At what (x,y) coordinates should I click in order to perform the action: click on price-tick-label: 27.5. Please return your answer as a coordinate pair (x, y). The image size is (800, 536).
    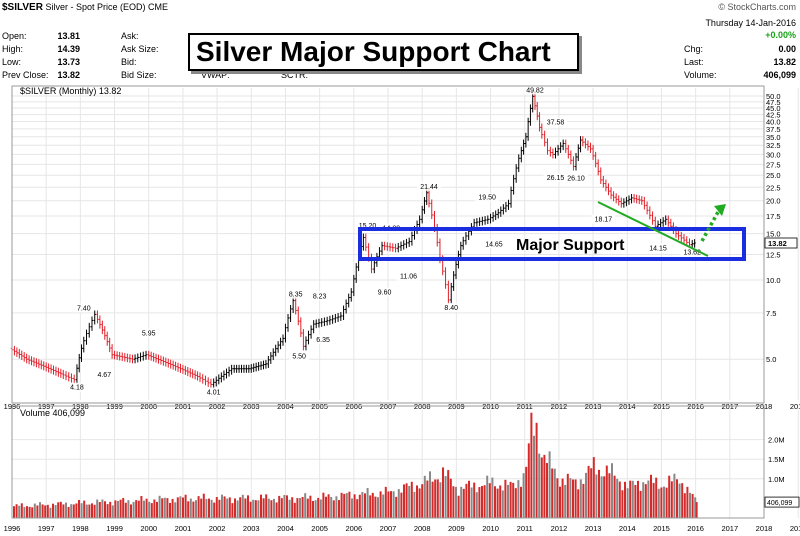
    Looking at the image, I should click on (773, 164).